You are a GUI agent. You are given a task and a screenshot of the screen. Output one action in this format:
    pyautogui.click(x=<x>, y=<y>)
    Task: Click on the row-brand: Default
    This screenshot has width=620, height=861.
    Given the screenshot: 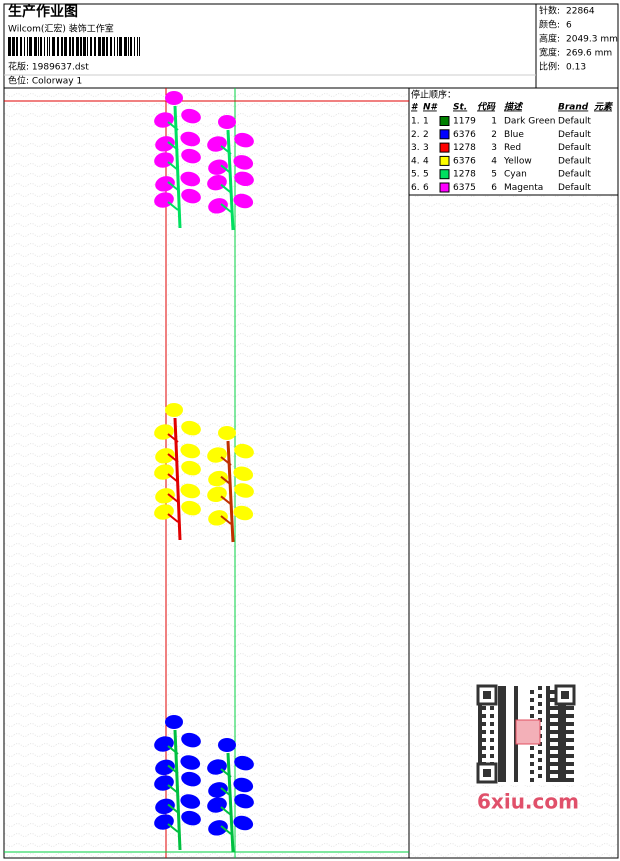 What is the action you would take?
    pyautogui.click(x=574, y=148)
    